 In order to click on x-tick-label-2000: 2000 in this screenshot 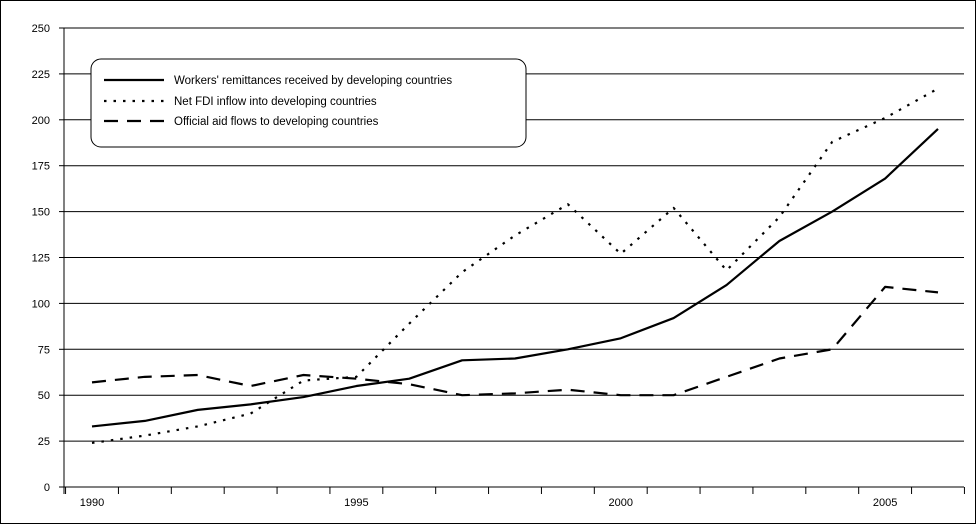, I will do `click(621, 503)`.